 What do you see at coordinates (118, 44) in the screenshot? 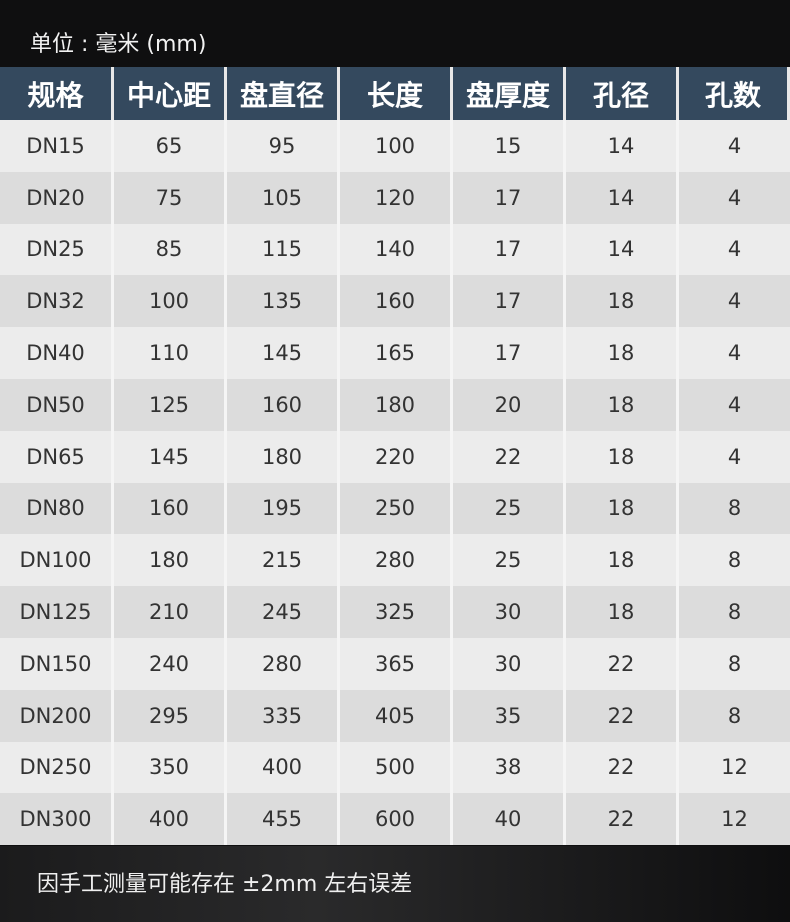
I see `unit-label: 单位 : 毫米 (mm)` at bounding box center [118, 44].